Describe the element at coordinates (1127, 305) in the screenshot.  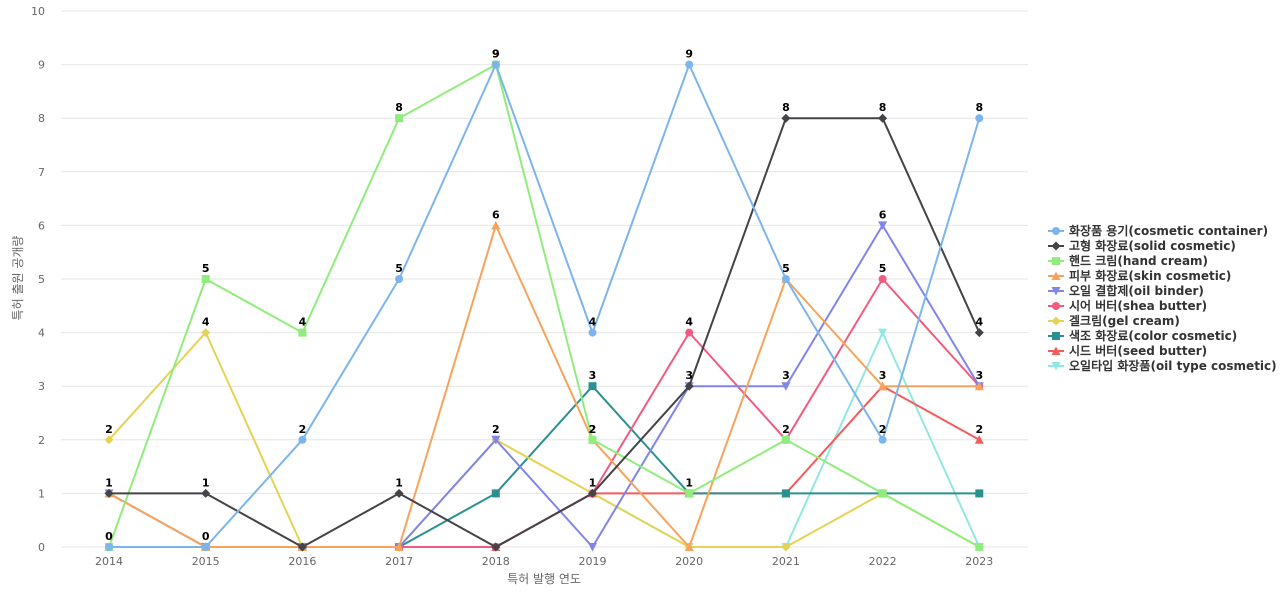
I see `legend-item: 시어 버터(shea butter)` at that location.